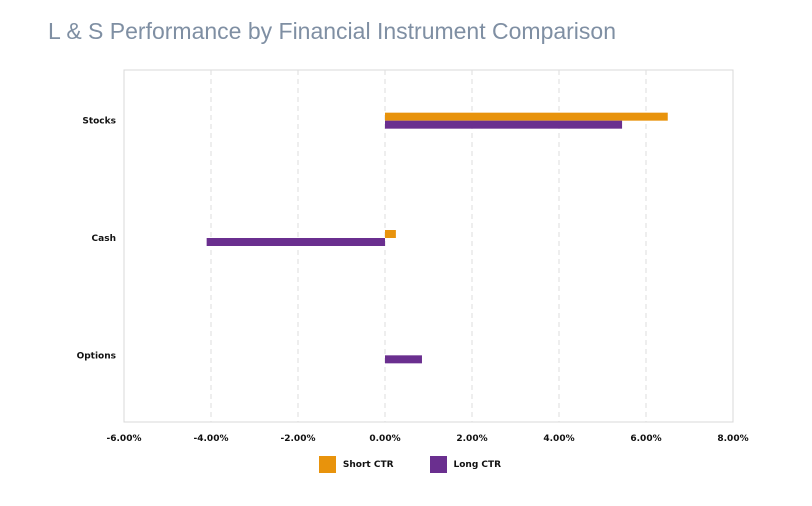  I want to click on x-tick-label: 4.00%, so click(558, 439).